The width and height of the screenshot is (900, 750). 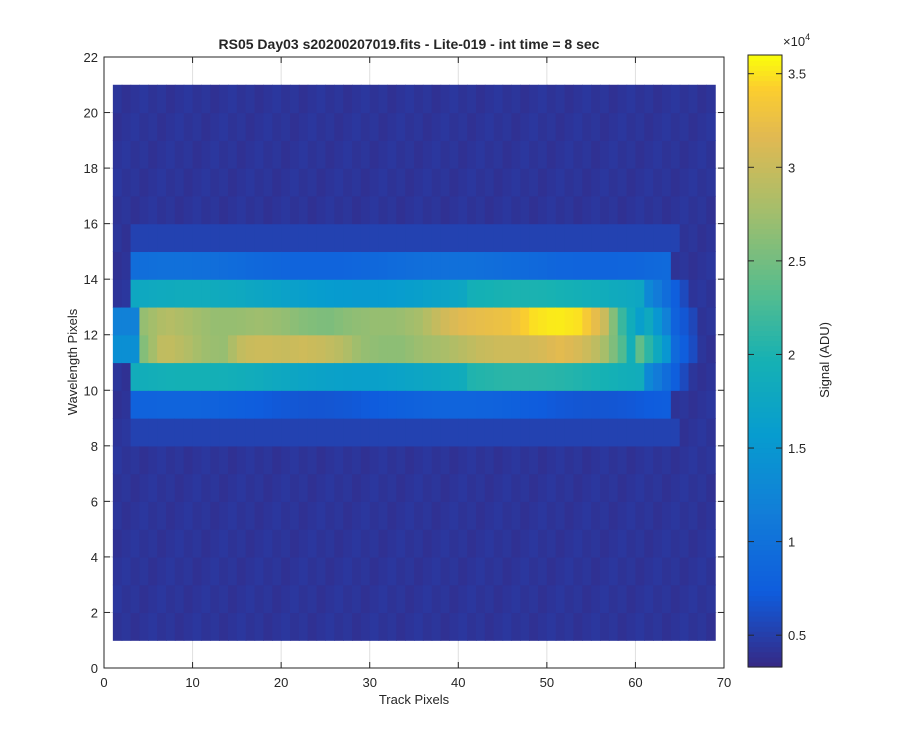 What do you see at coordinates (91, 279) in the screenshot?
I see `y-tick-label: 14` at bounding box center [91, 279].